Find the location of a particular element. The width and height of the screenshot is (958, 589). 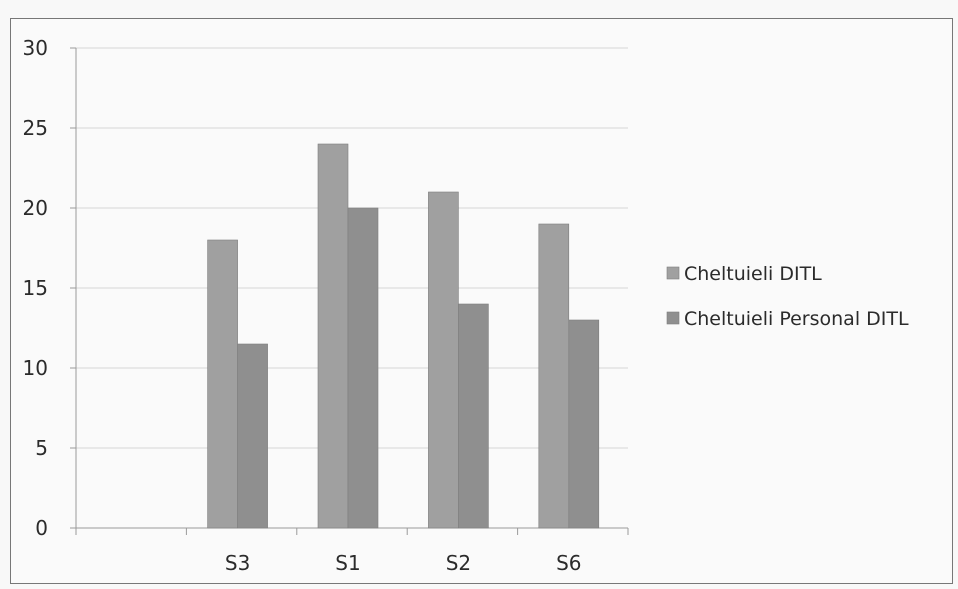

y-tick-label: 15 is located at coordinates (35, 288).